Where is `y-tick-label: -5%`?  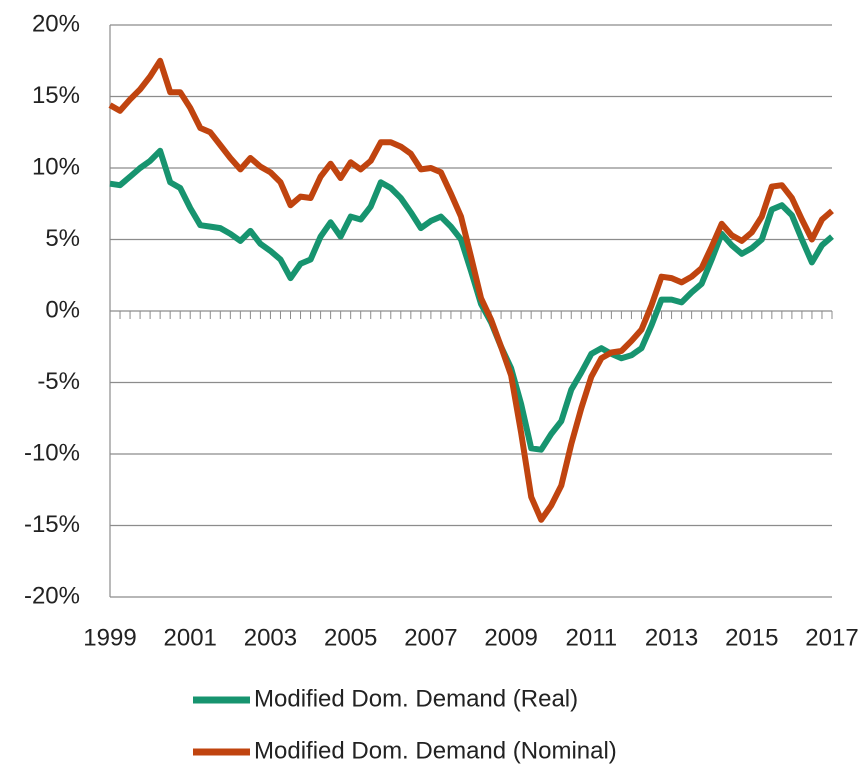 y-tick-label: -5% is located at coordinates (58, 381).